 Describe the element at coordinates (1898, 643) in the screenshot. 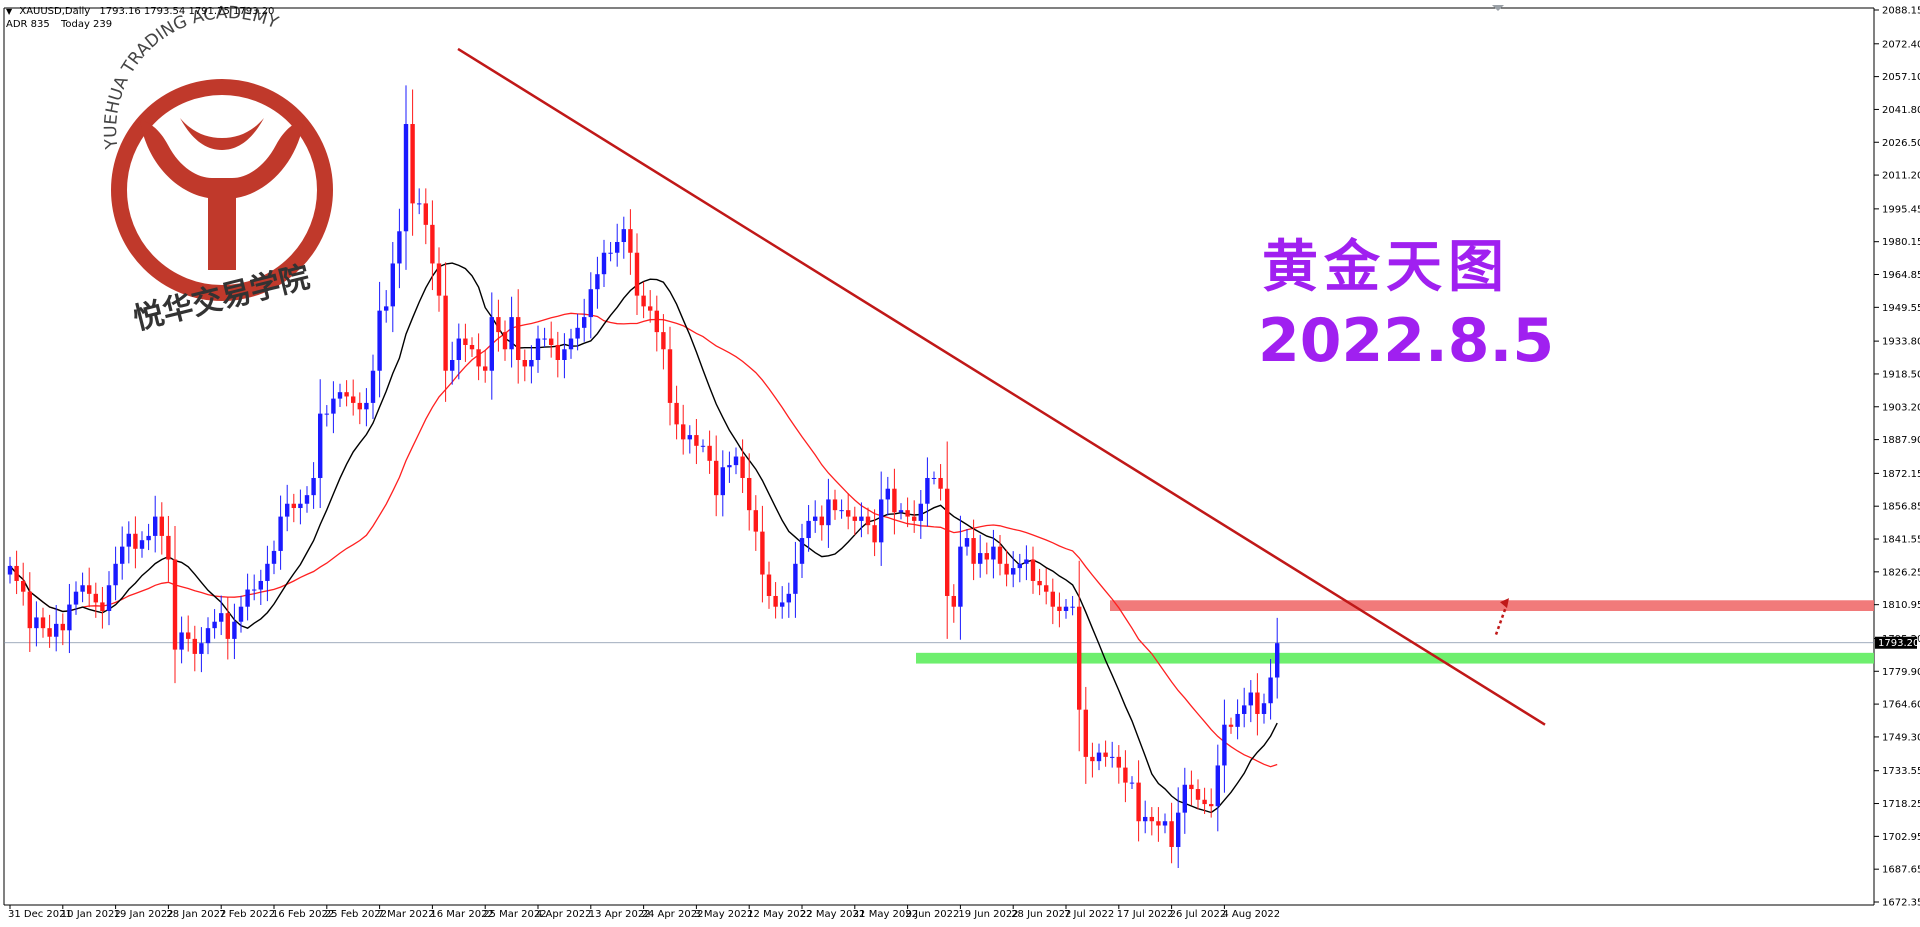

I see `current-price-label: 1793.20` at that location.